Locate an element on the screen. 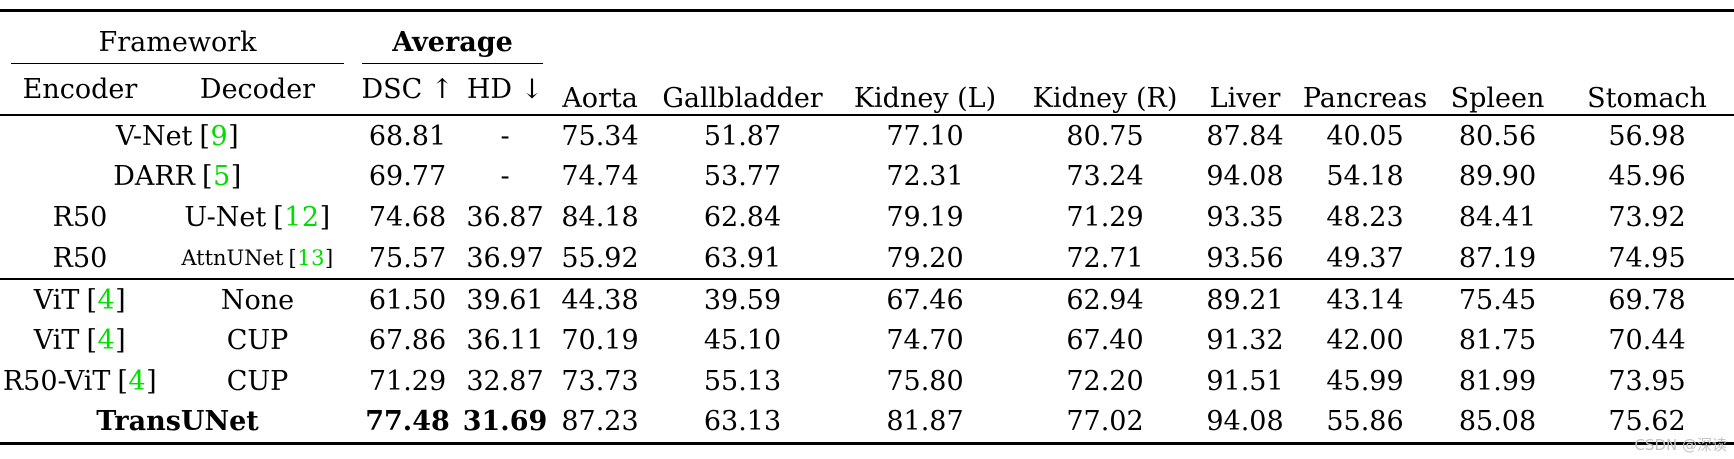 The width and height of the screenshot is (1734, 459). encoder-cell: R50 is located at coordinates (80, 258).